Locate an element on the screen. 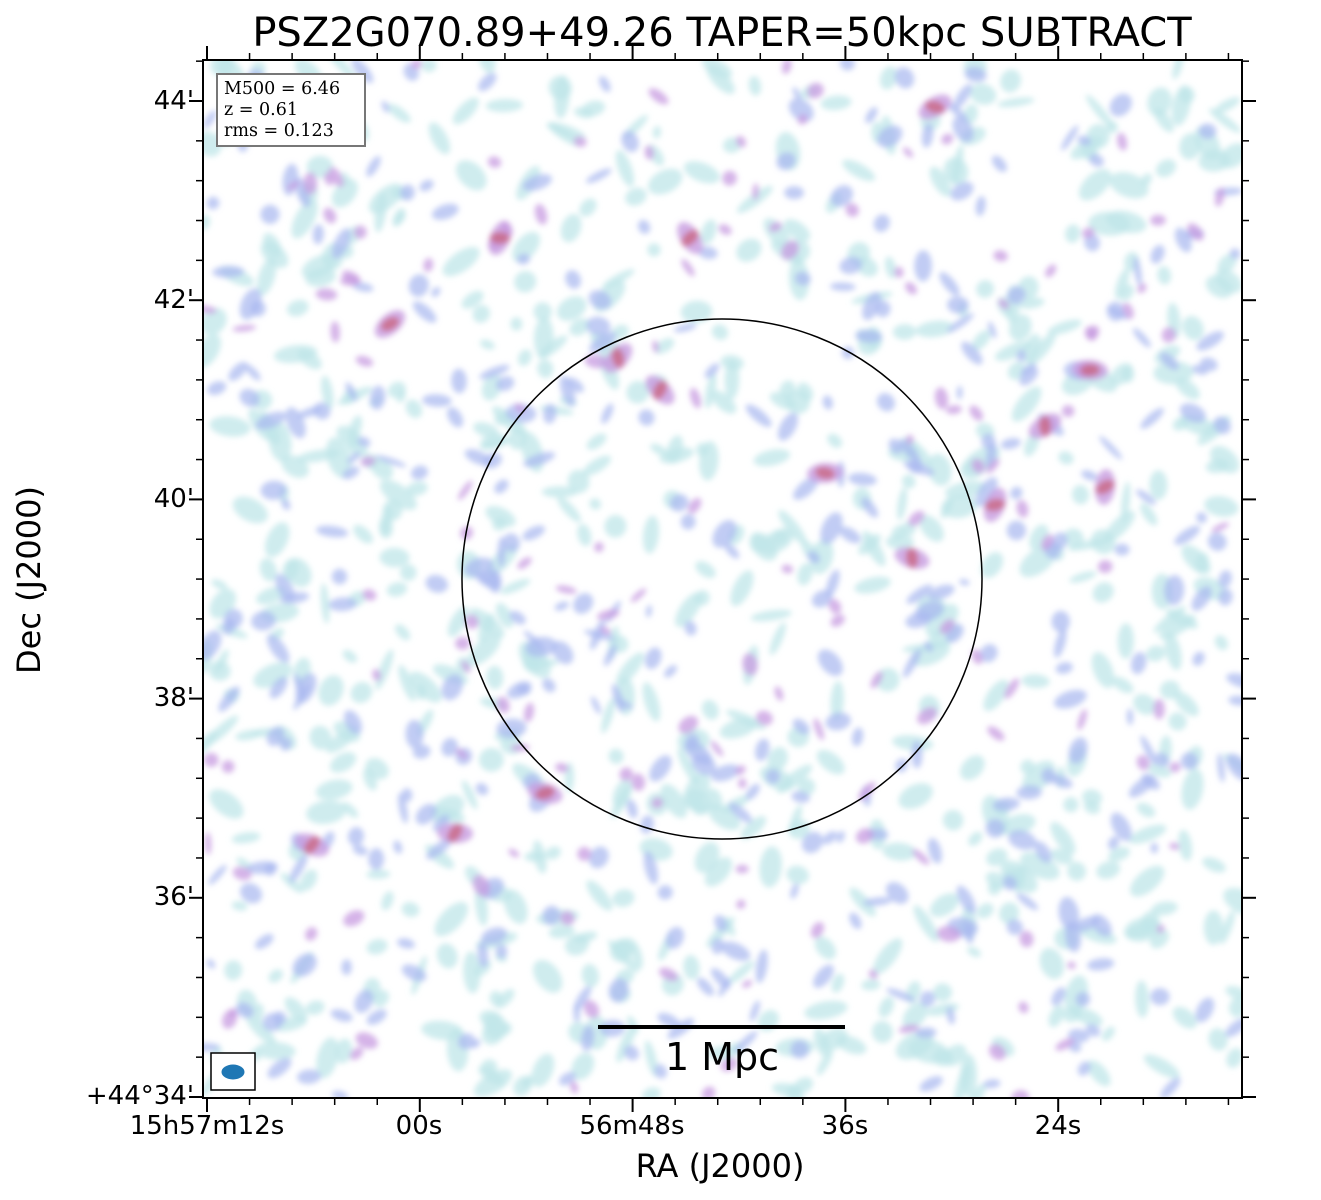  y-tick-label: 40' is located at coordinates (173, 499).